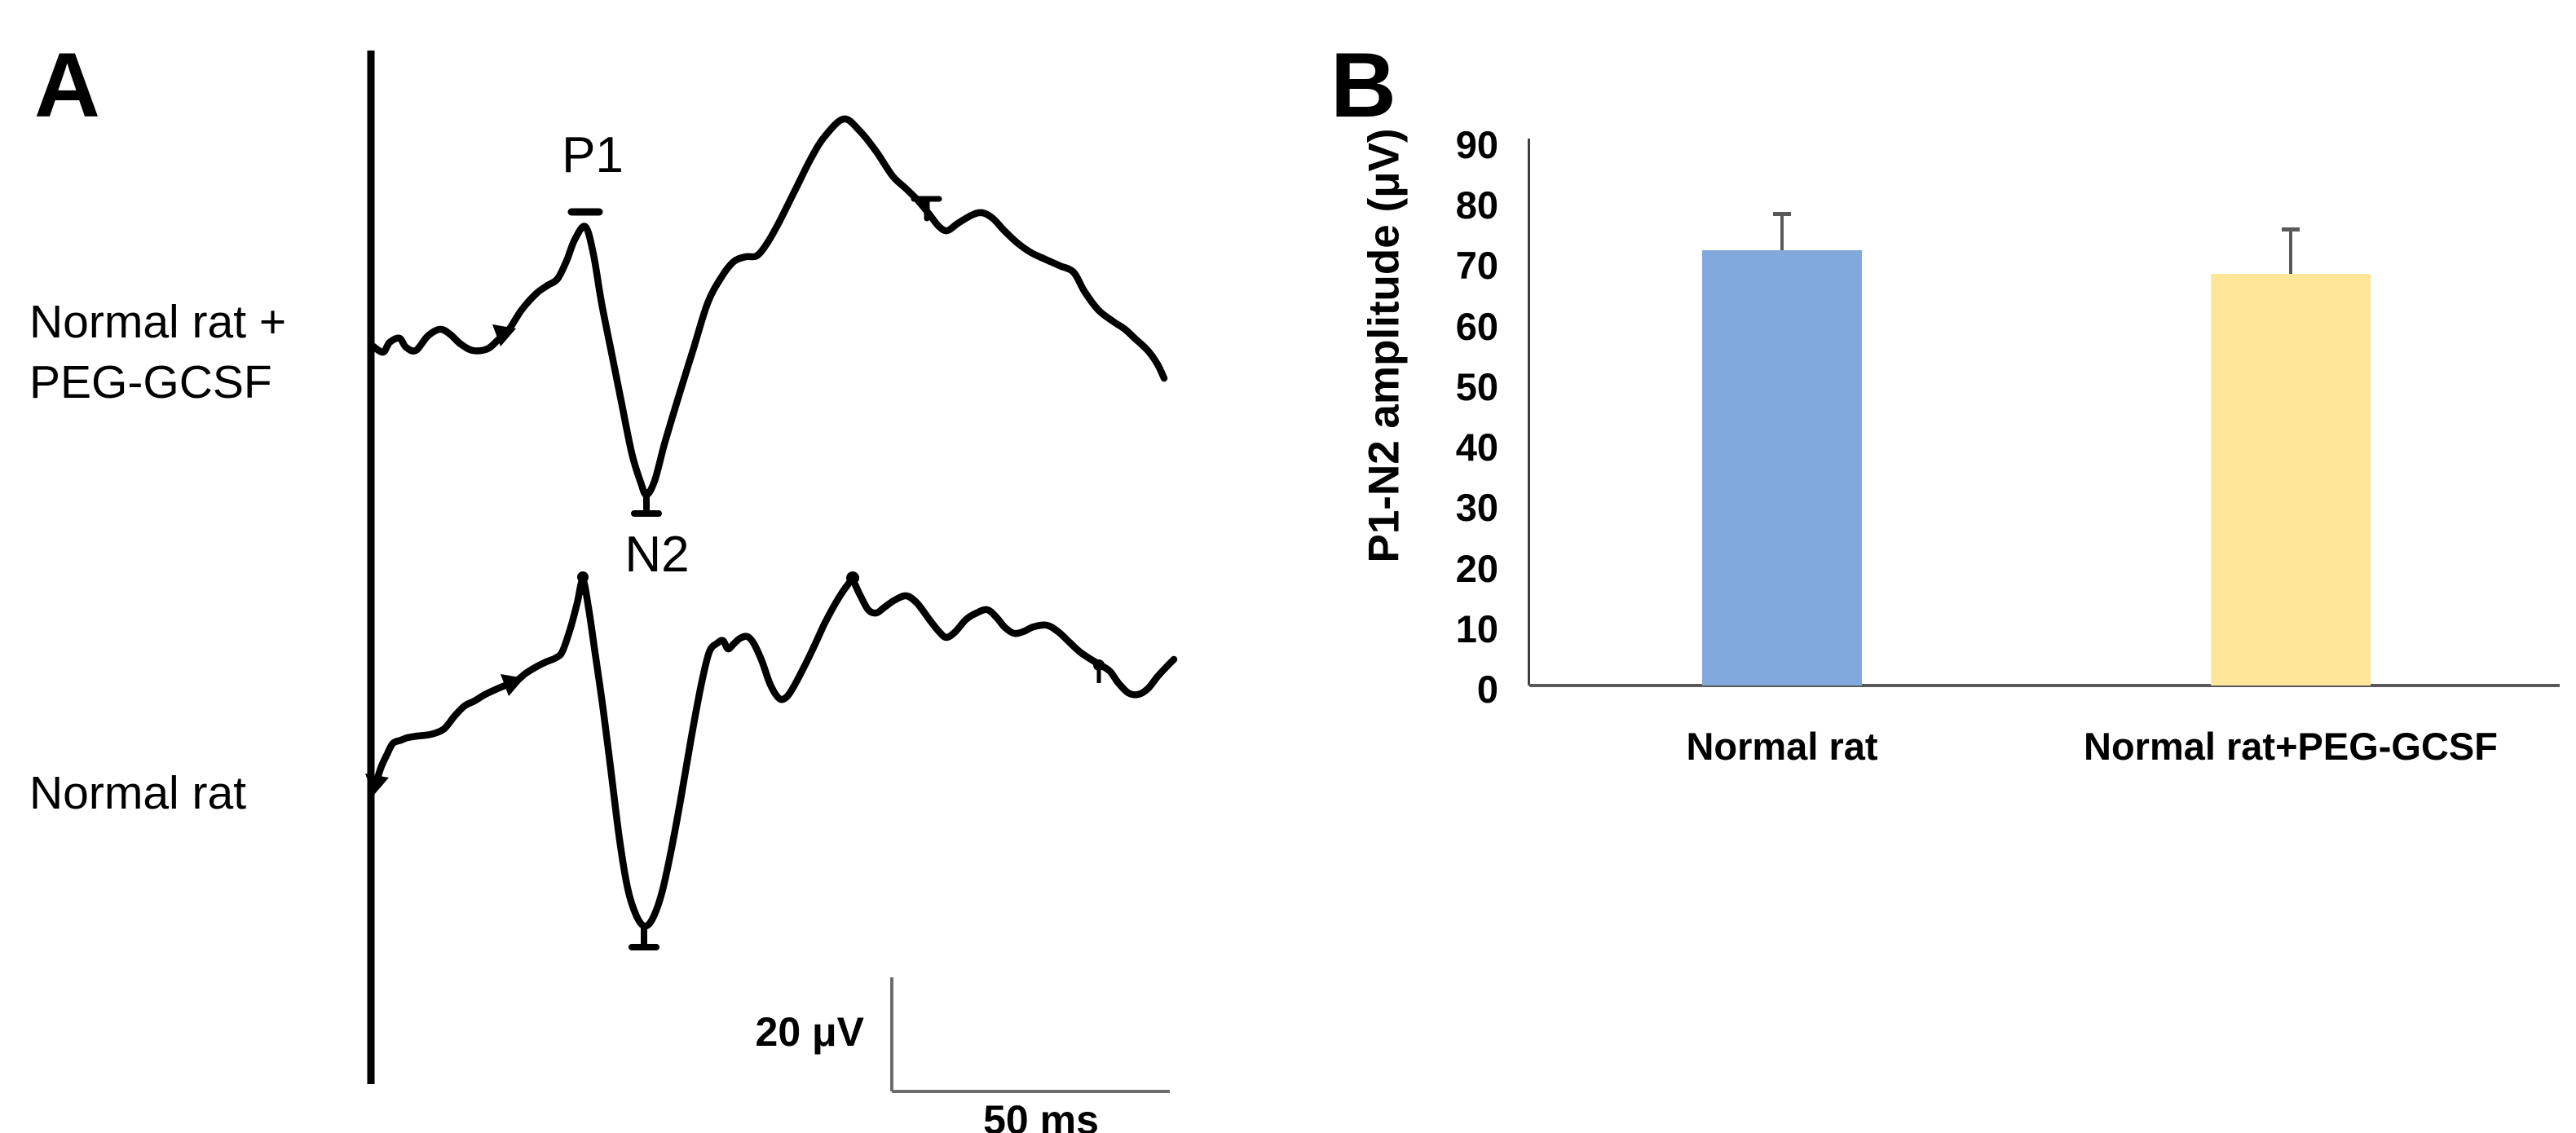 Image resolution: width=2576 pixels, height=1133 pixels. Describe the element at coordinates (926, 209) in the screenshot. I see `flag-marker` at that location.